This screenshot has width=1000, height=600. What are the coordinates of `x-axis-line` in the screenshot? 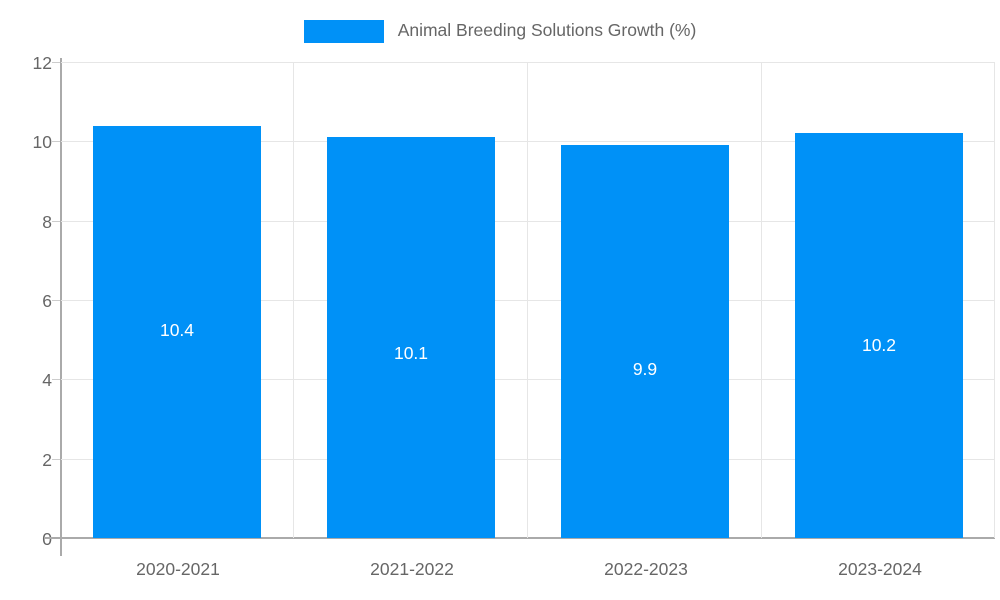 It's located at (519, 538).